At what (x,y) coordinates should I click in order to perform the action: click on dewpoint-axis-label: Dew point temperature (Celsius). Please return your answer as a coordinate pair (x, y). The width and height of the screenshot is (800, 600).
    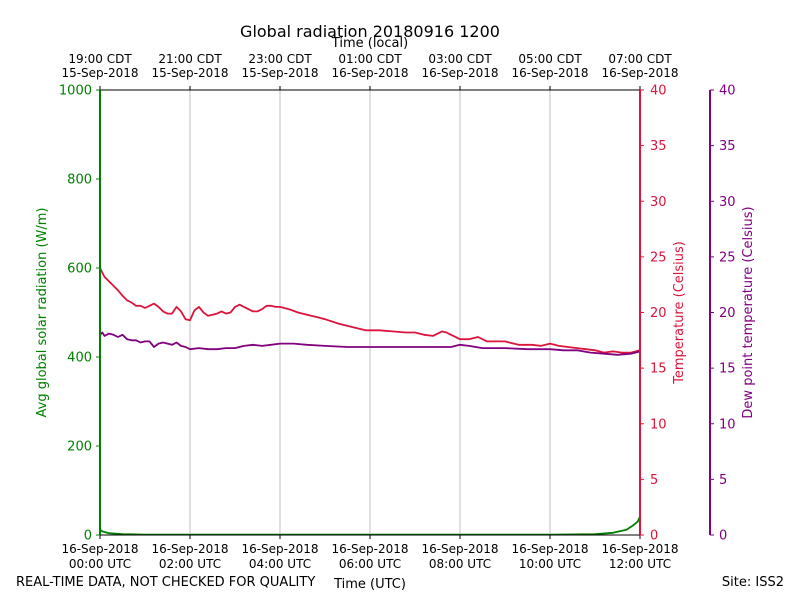
    Looking at the image, I should click on (748, 312).